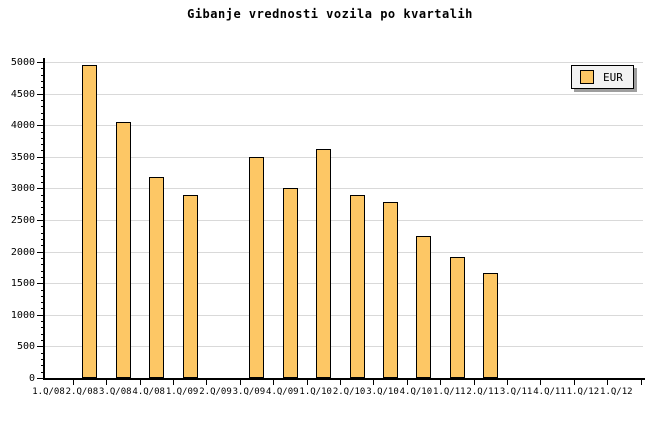 Image resolution: width=660 pixels, height=440 pixels. What do you see at coordinates (344, 379) in the screenshot?
I see `x-axis-line` at bounding box center [344, 379].